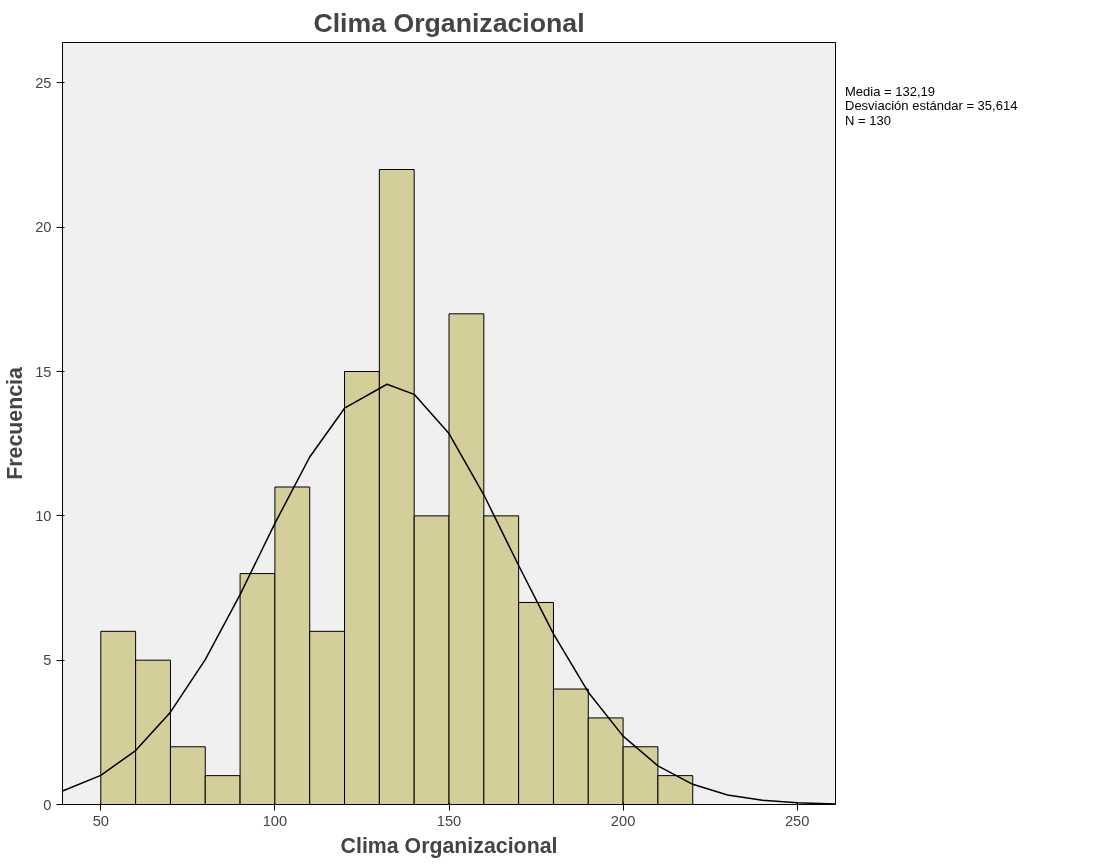  I want to click on x-tick-label: 50, so click(100, 820).